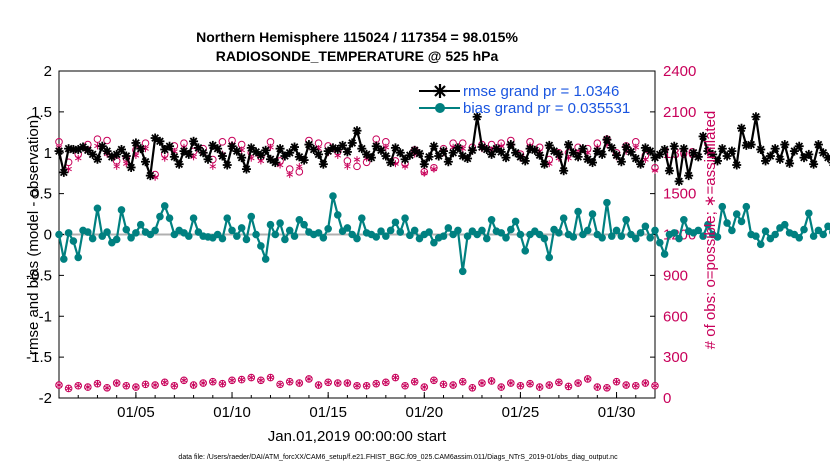  I want to click on right-tick-label: 600, so click(675, 316).